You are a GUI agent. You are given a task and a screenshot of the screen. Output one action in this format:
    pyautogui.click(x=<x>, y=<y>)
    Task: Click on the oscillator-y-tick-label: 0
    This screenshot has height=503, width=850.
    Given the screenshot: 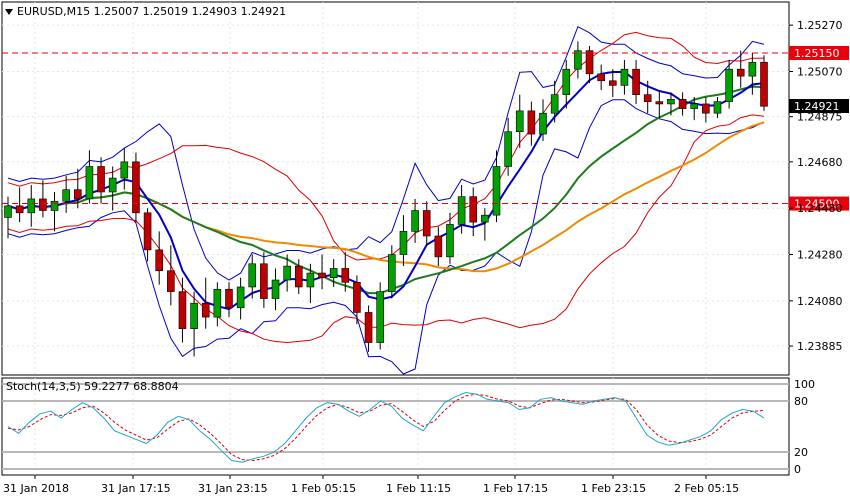 What is the action you would take?
    pyautogui.click(x=797, y=469)
    